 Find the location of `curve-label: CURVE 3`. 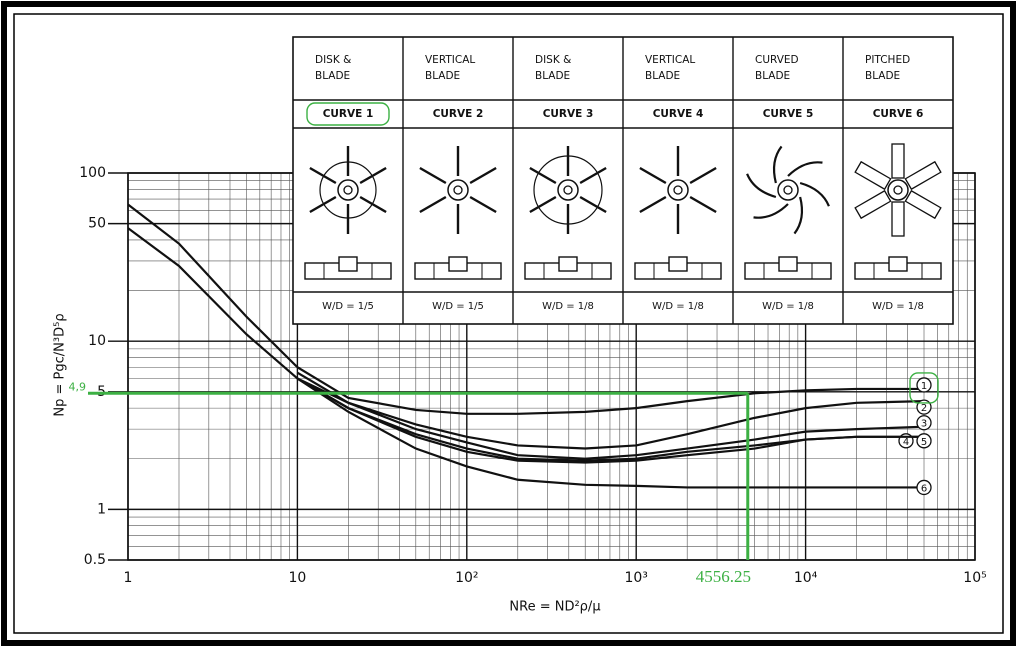

curve-label: CURVE 3 is located at coordinates (568, 114).